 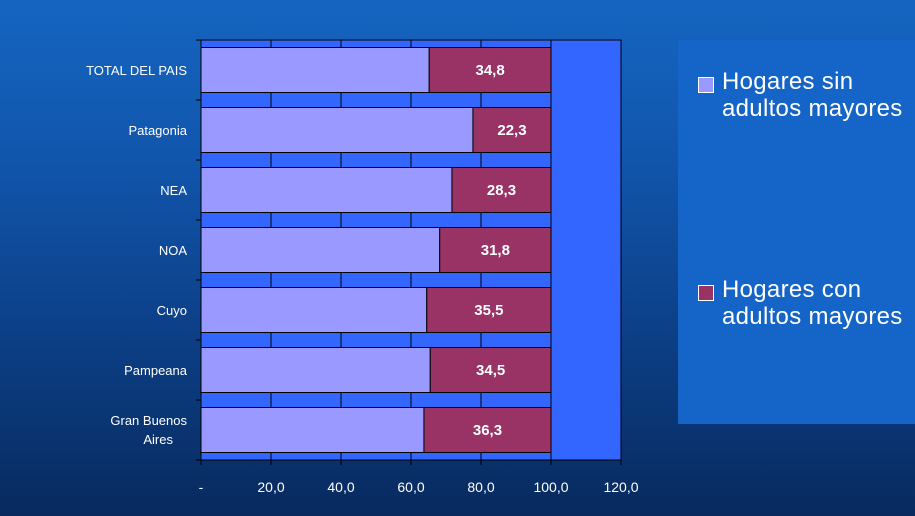 I want to click on x-tick-label-0: -, so click(x=201, y=487).